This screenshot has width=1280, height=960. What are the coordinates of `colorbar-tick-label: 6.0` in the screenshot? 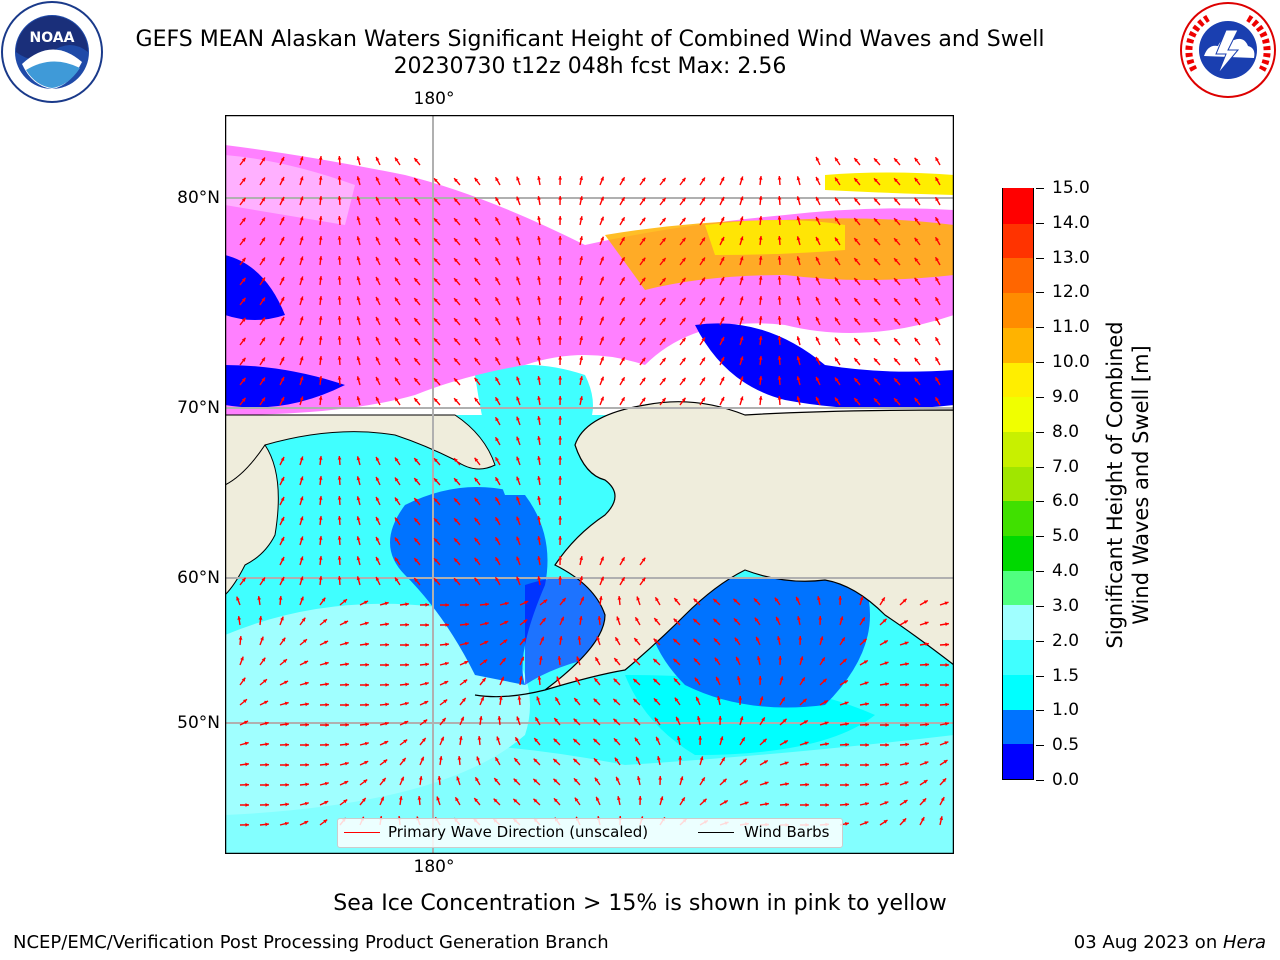 It's located at (1066, 501).